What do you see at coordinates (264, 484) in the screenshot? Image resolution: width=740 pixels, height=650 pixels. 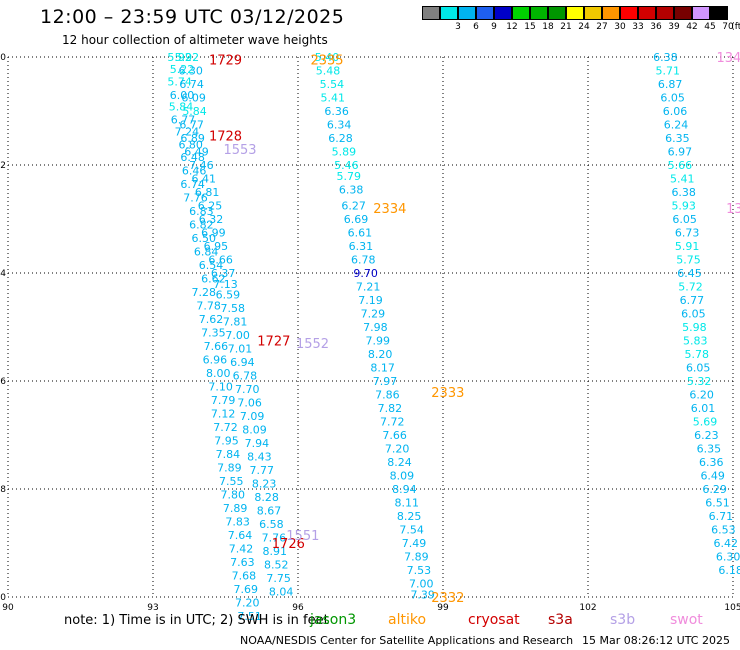 I see `swh-value: 8.23` at bounding box center [264, 484].